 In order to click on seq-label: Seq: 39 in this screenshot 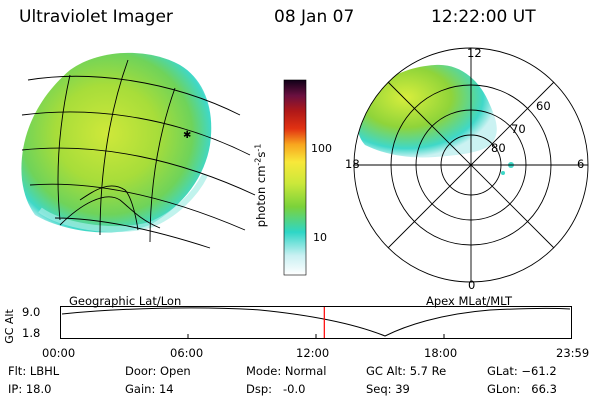, I will do `click(388, 389)`.